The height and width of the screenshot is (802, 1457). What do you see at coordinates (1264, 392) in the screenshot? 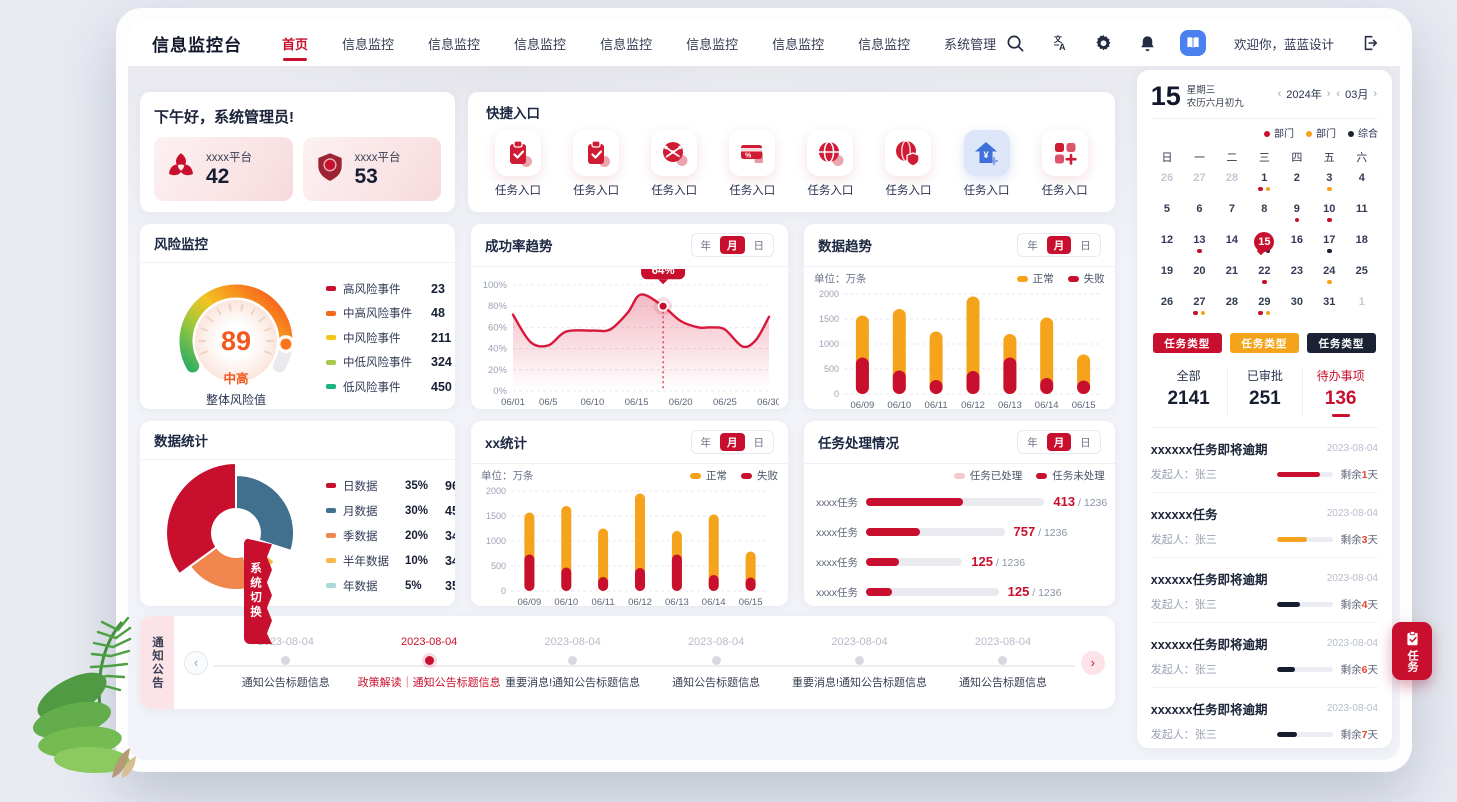
I see `stat-tab-已审批: 已审批 251` at bounding box center [1264, 392].